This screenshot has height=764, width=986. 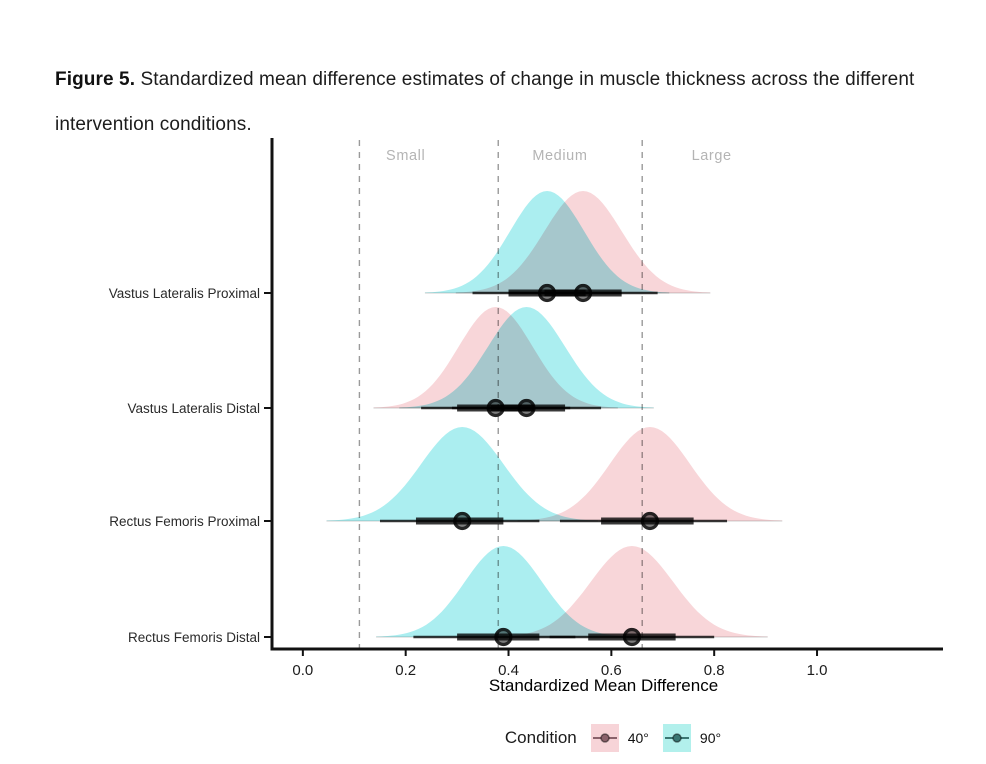 I want to click on legend-entry-90: 90°, so click(x=692, y=738).